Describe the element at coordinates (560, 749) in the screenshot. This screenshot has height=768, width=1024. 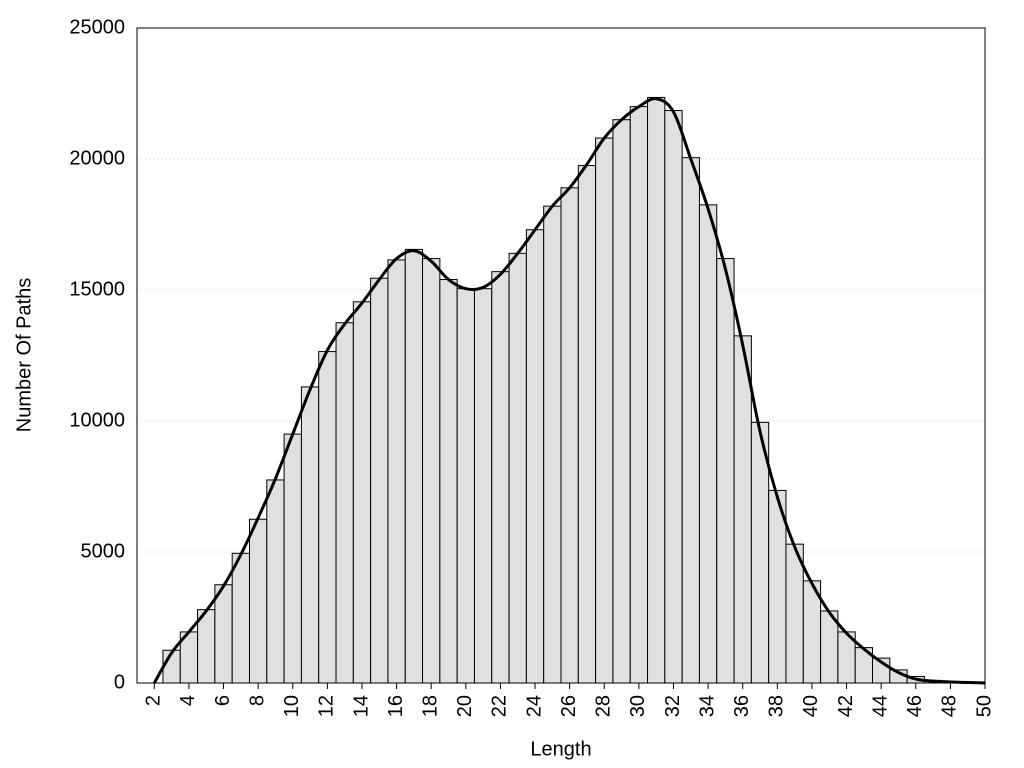
I see `x-axis-label: Length` at that location.